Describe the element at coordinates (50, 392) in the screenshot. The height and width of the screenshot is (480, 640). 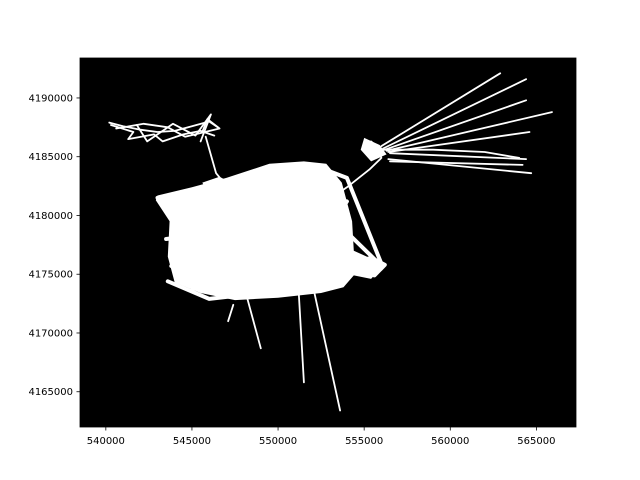
I see `y-tick-label: 4165000` at that location.